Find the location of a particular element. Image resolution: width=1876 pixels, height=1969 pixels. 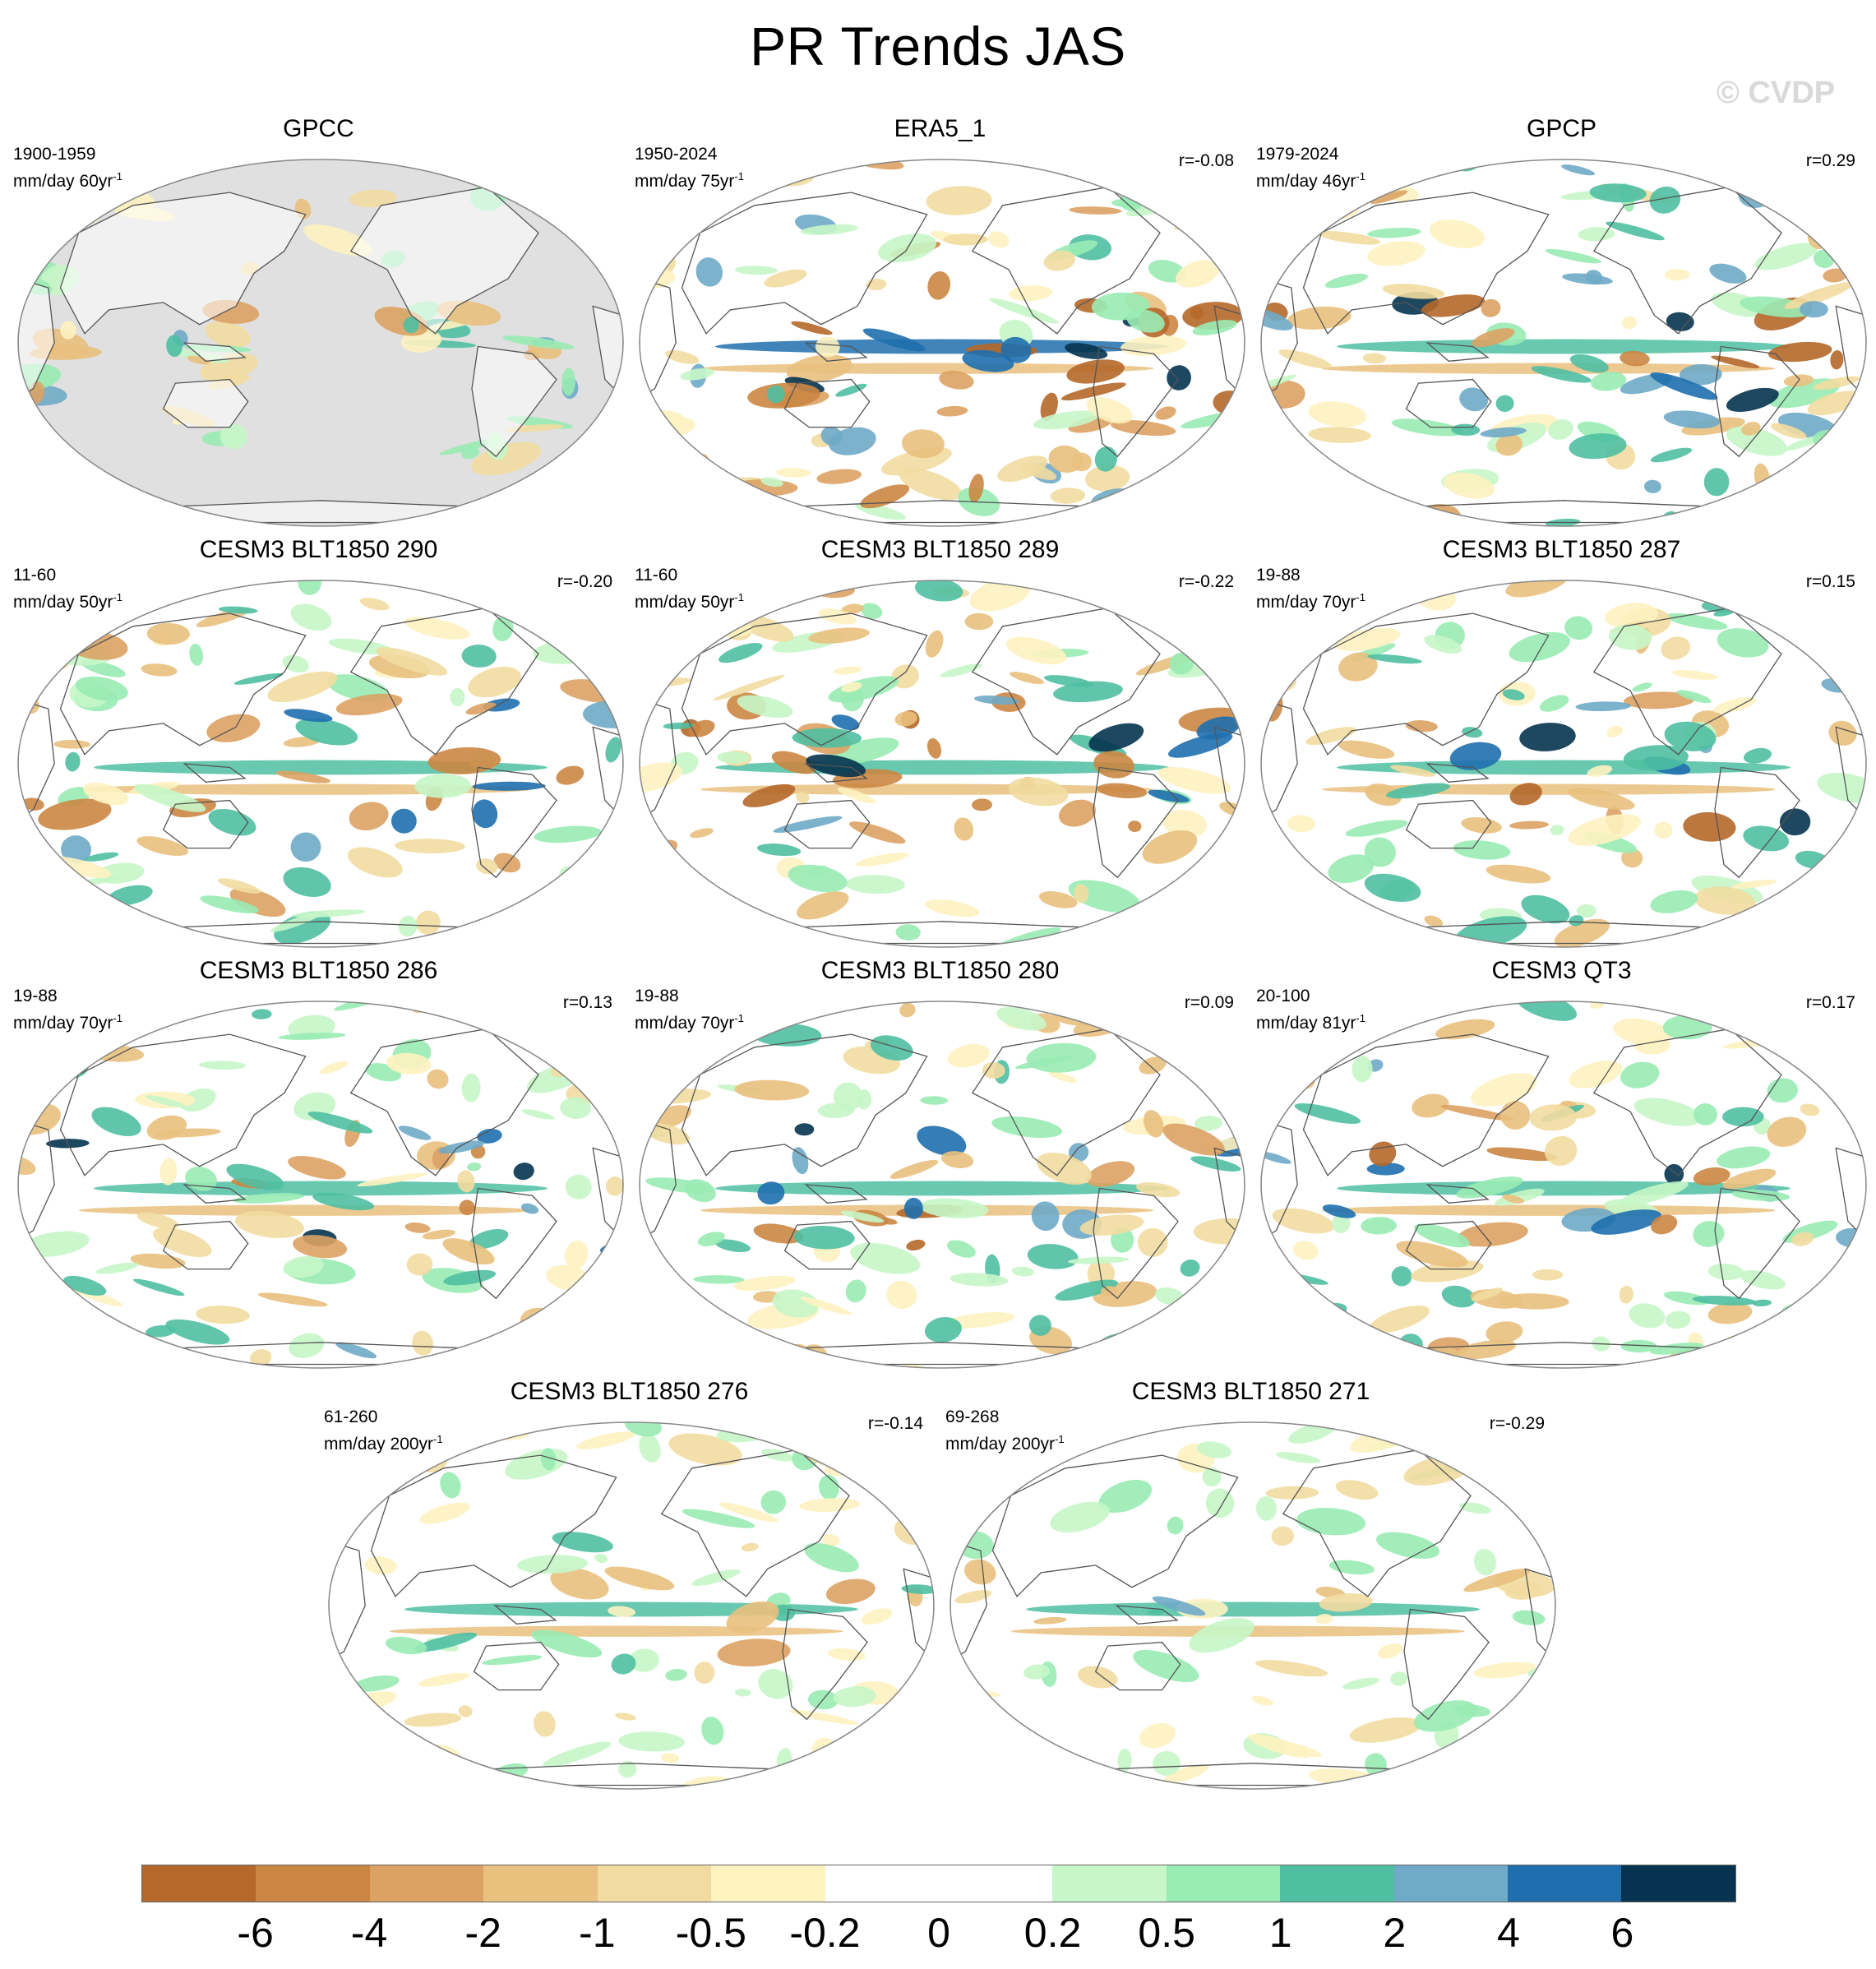

period-label: 1900-1959 is located at coordinates (54, 154).